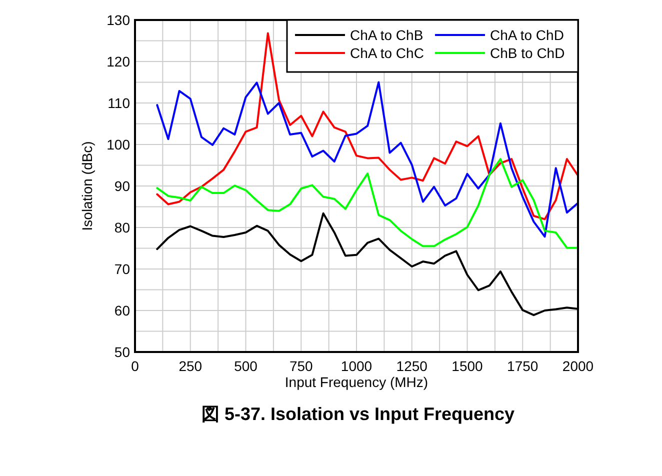 This screenshot has width=662, height=476. Describe the element at coordinates (387, 53) in the screenshot. I see `legend-label: ChA to ChC` at that location.